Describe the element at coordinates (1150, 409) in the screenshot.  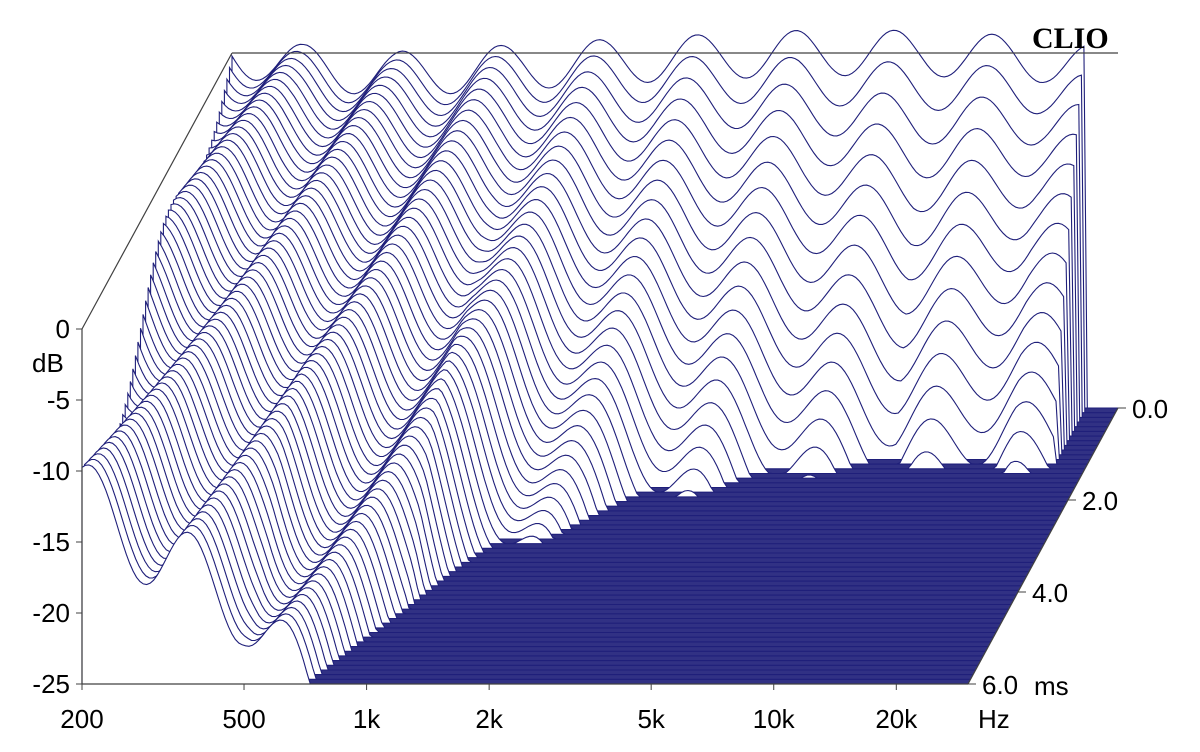
I see `z-tick-label: 0.0` at that location.